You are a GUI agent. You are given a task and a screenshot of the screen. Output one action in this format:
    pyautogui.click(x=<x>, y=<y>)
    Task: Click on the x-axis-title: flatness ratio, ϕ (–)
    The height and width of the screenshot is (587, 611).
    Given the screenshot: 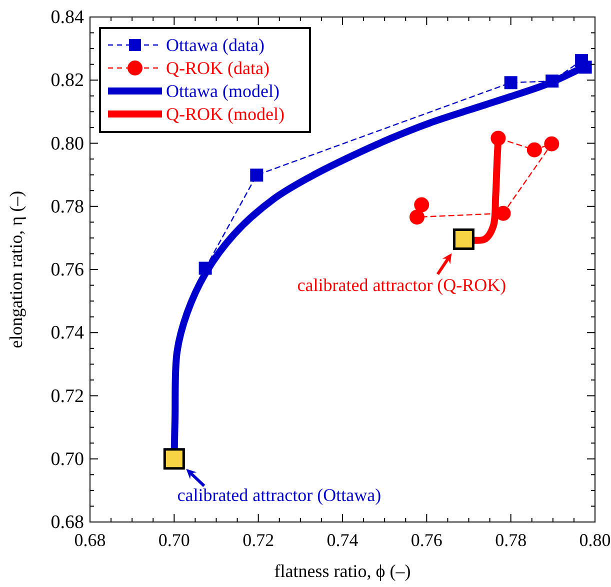 What is the action you would take?
    pyautogui.click(x=342, y=571)
    